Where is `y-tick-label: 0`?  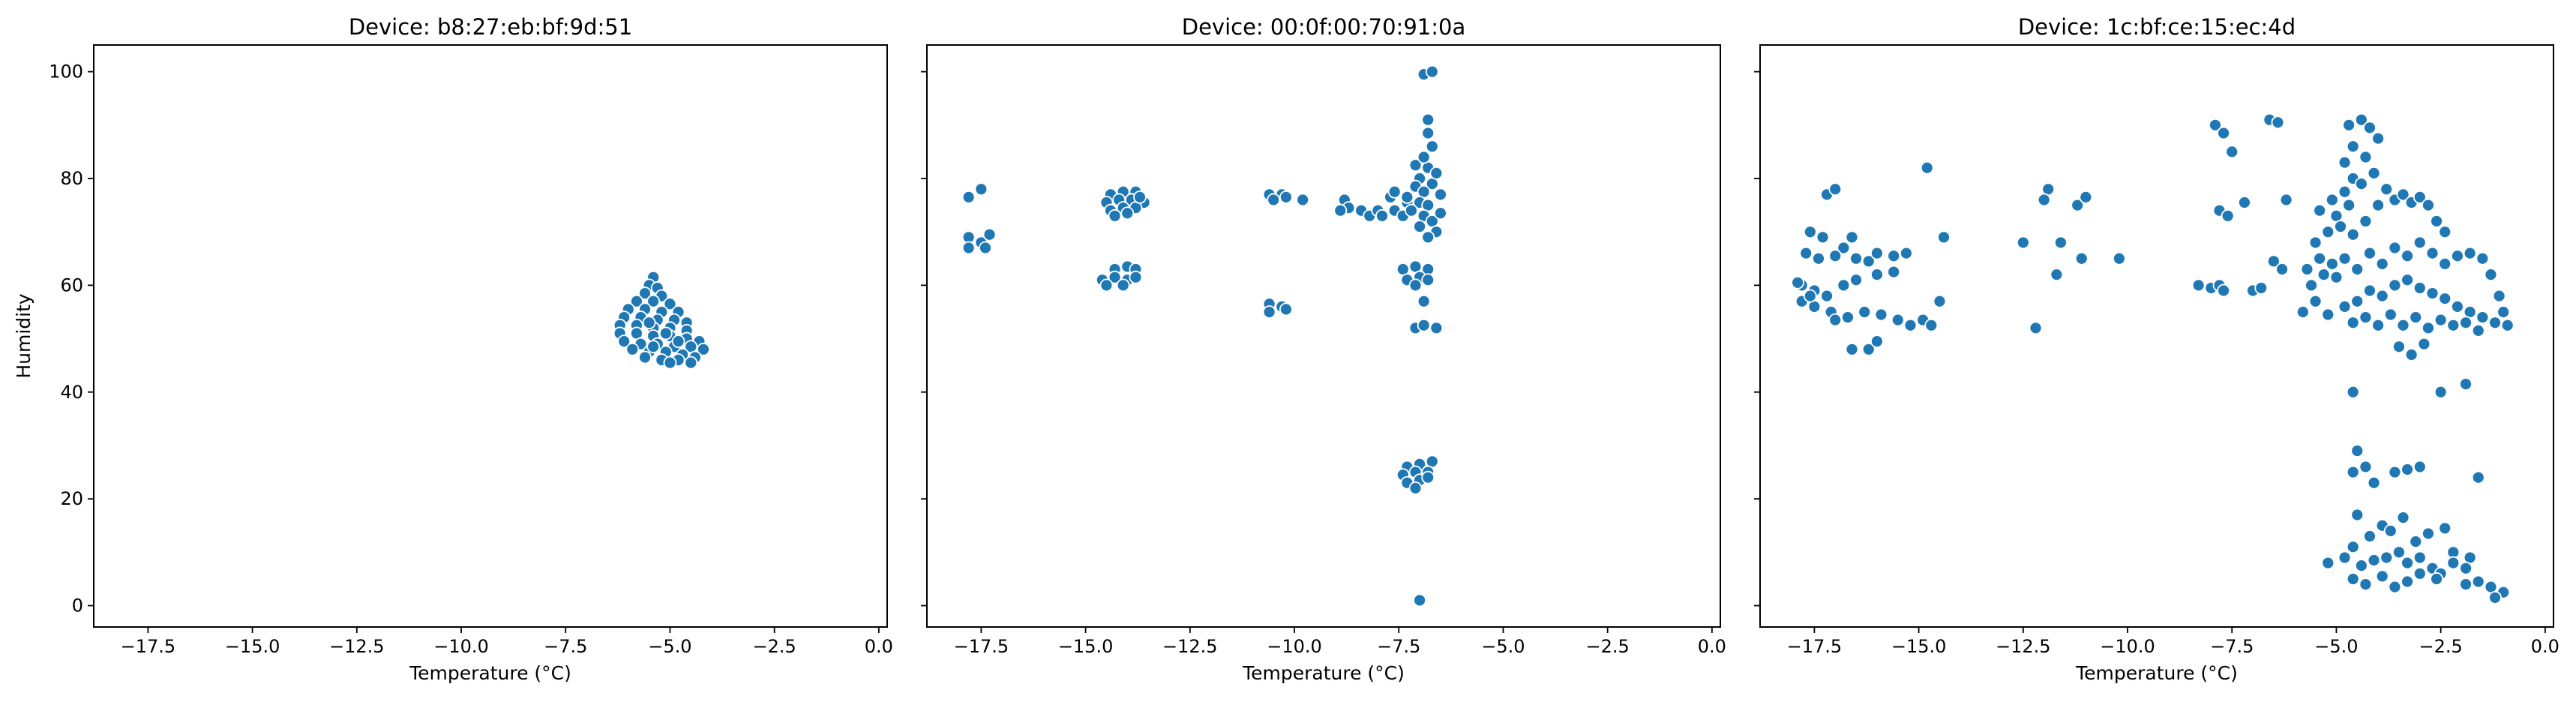
y-tick-label: 0 is located at coordinates (77, 606).